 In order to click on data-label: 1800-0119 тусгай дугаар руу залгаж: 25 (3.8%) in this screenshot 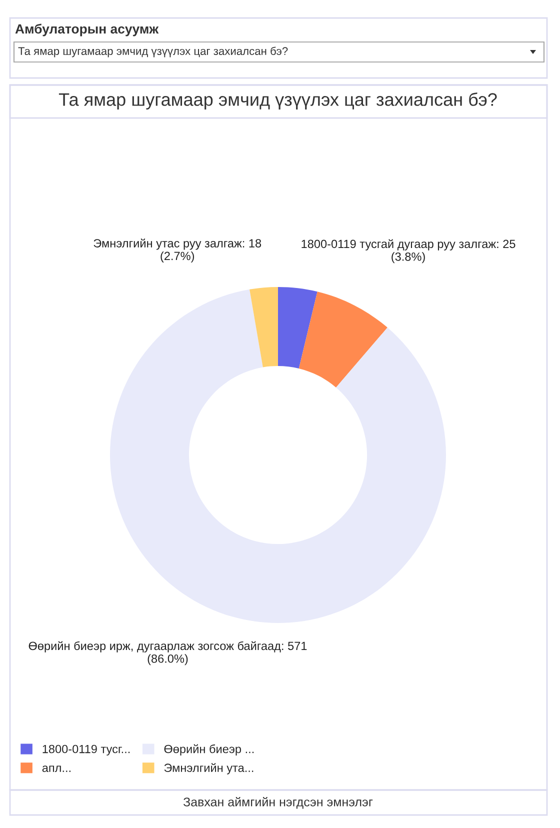, I will do `click(409, 251)`.